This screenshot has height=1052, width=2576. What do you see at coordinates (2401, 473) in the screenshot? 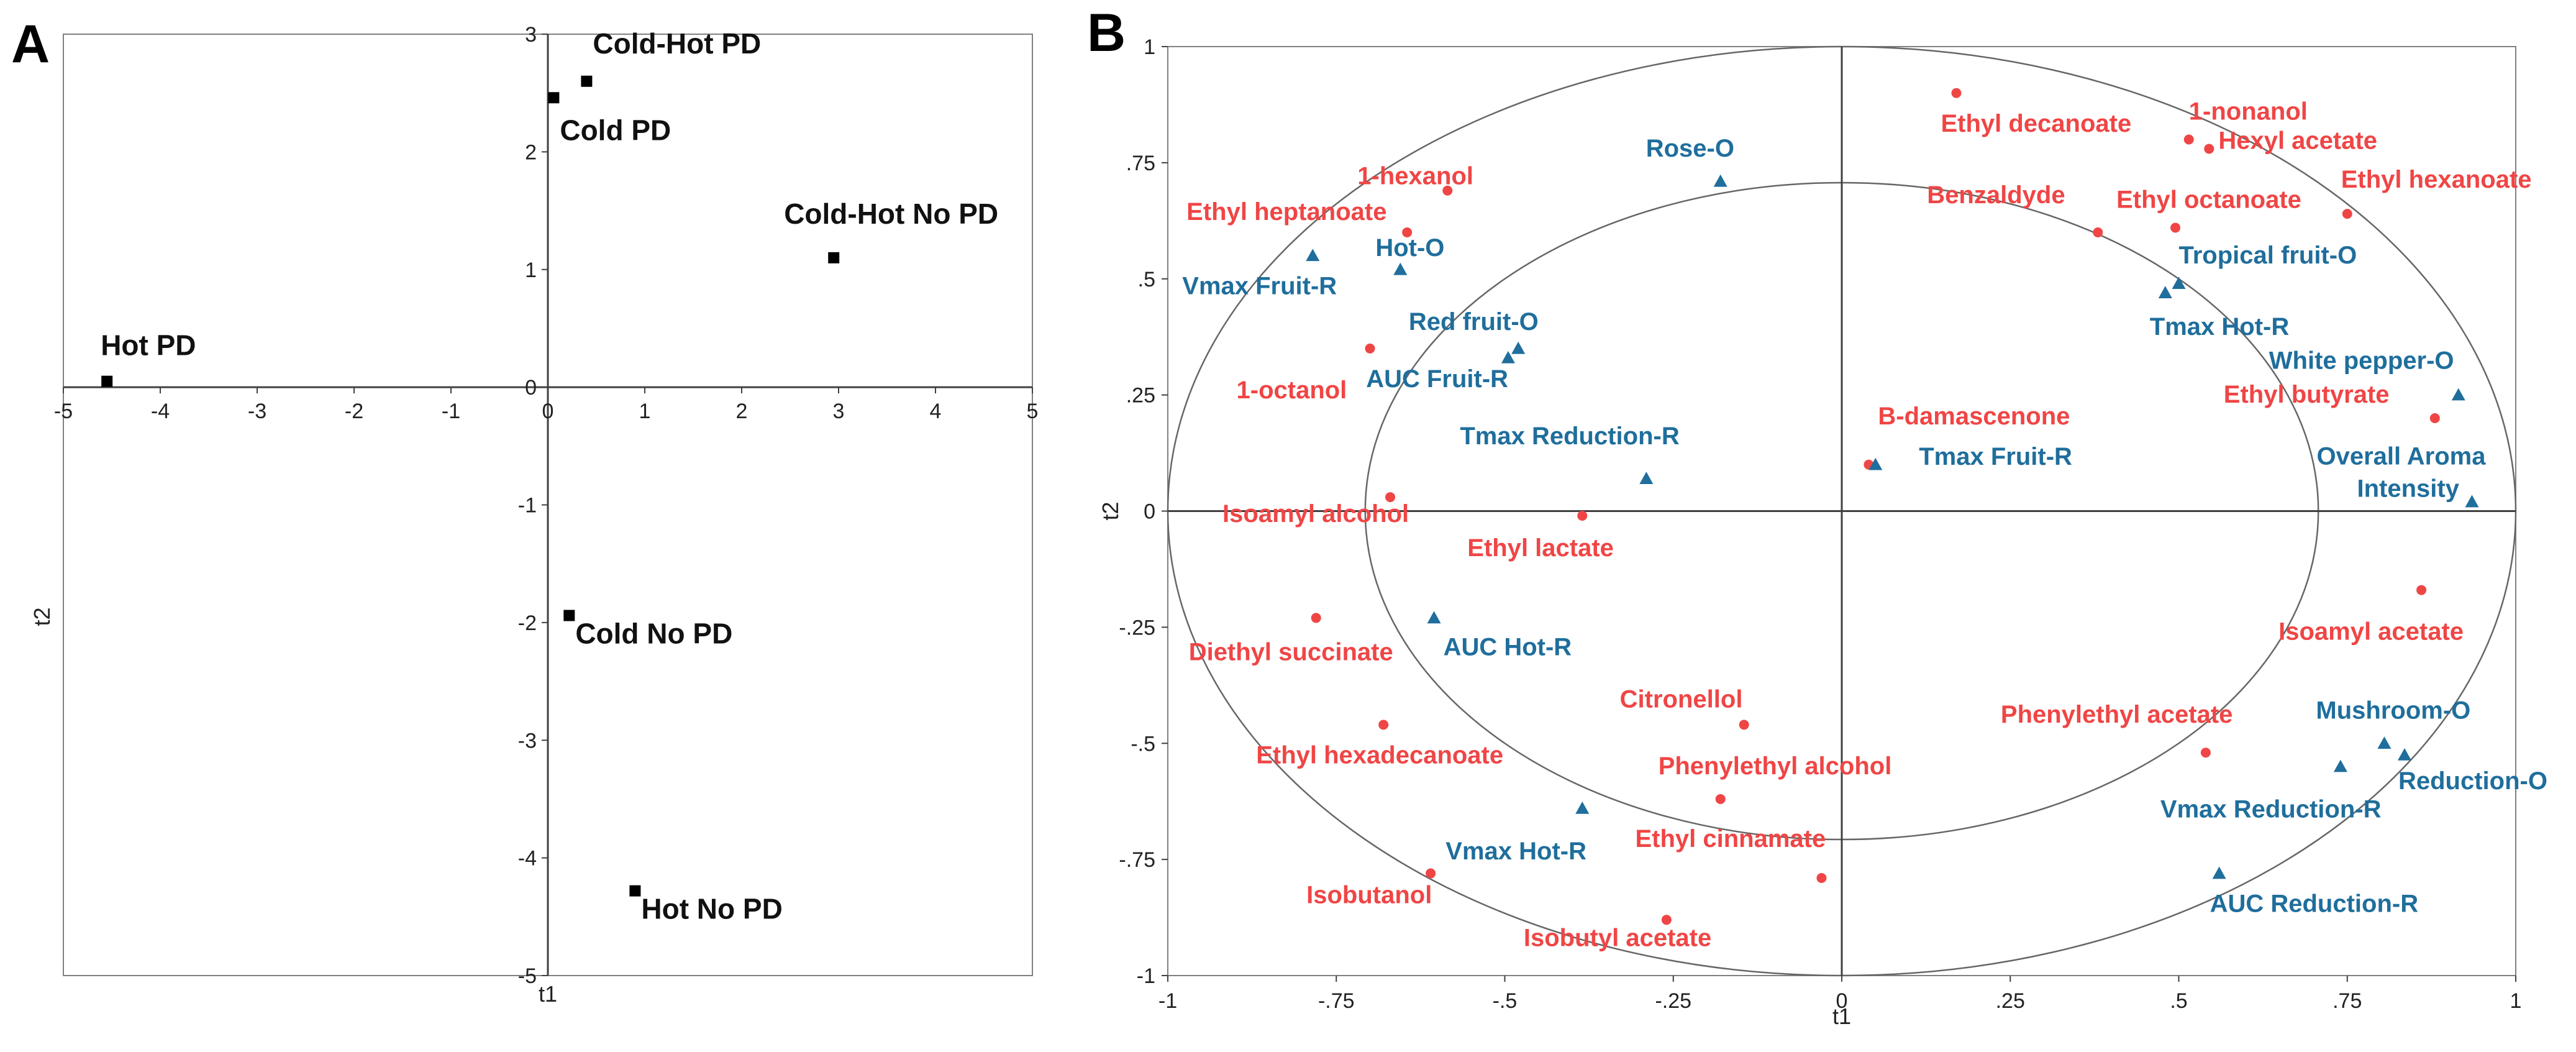
I see `point-label: Overall Aroma Intensity` at bounding box center [2401, 473].